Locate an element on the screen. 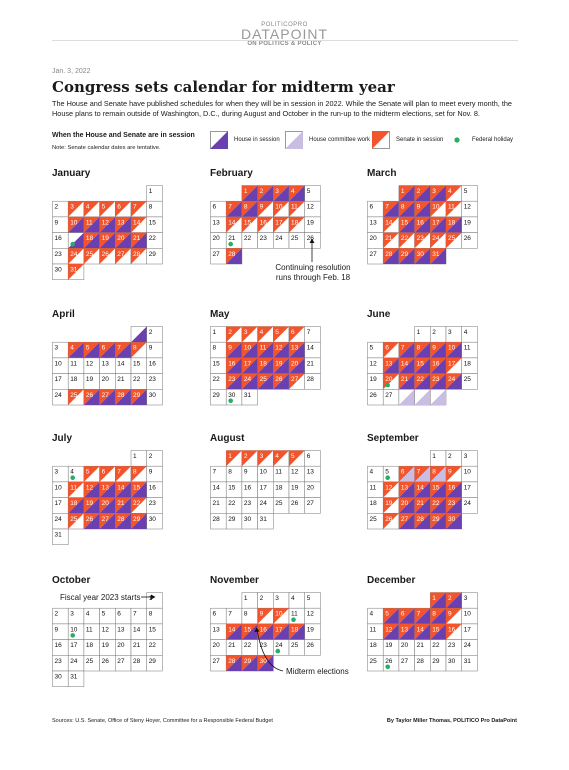 The image size is (569, 770). day-cell-october-1: 1 is located at coordinates (154, 600).